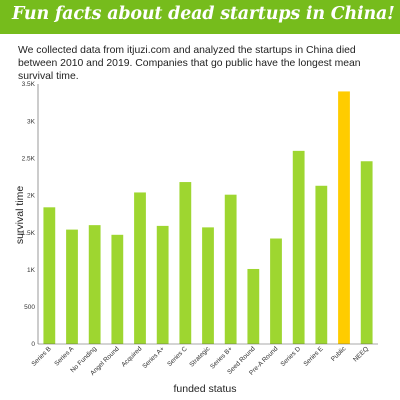 Image resolution: width=400 pixels, height=400 pixels. What do you see at coordinates (31, 270) in the screenshot?
I see `y-tick-label: 1K` at bounding box center [31, 270].